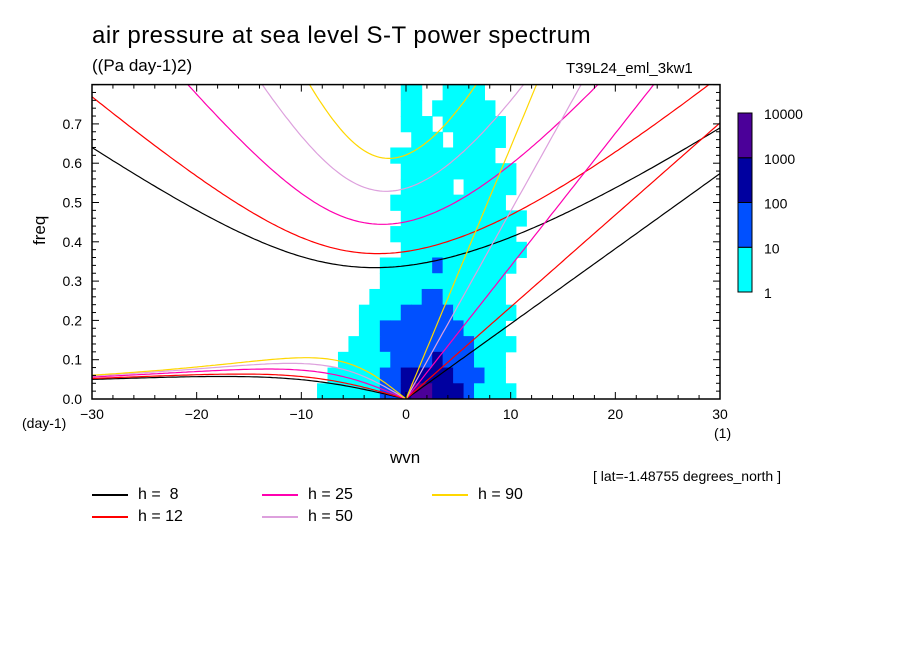 The height and width of the screenshot is (654, 904). I want to click on x-tick-label: 20, so click(616, 414).